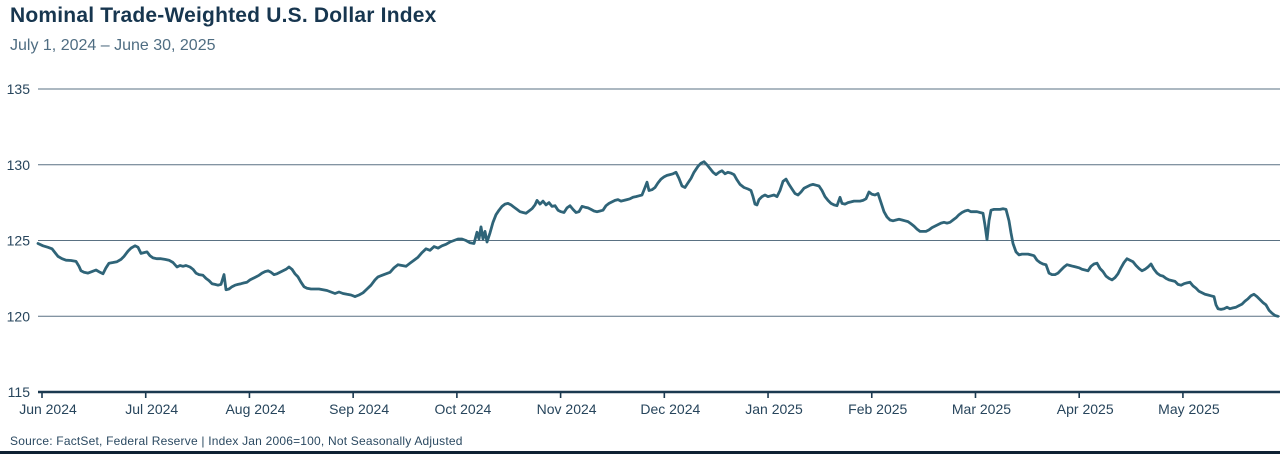 This screenshot has height=454, width=1280. Describe the element at coordinates (1085, 409) in the screenshot. I see `x-tick-label: Apr 2025` at that location.